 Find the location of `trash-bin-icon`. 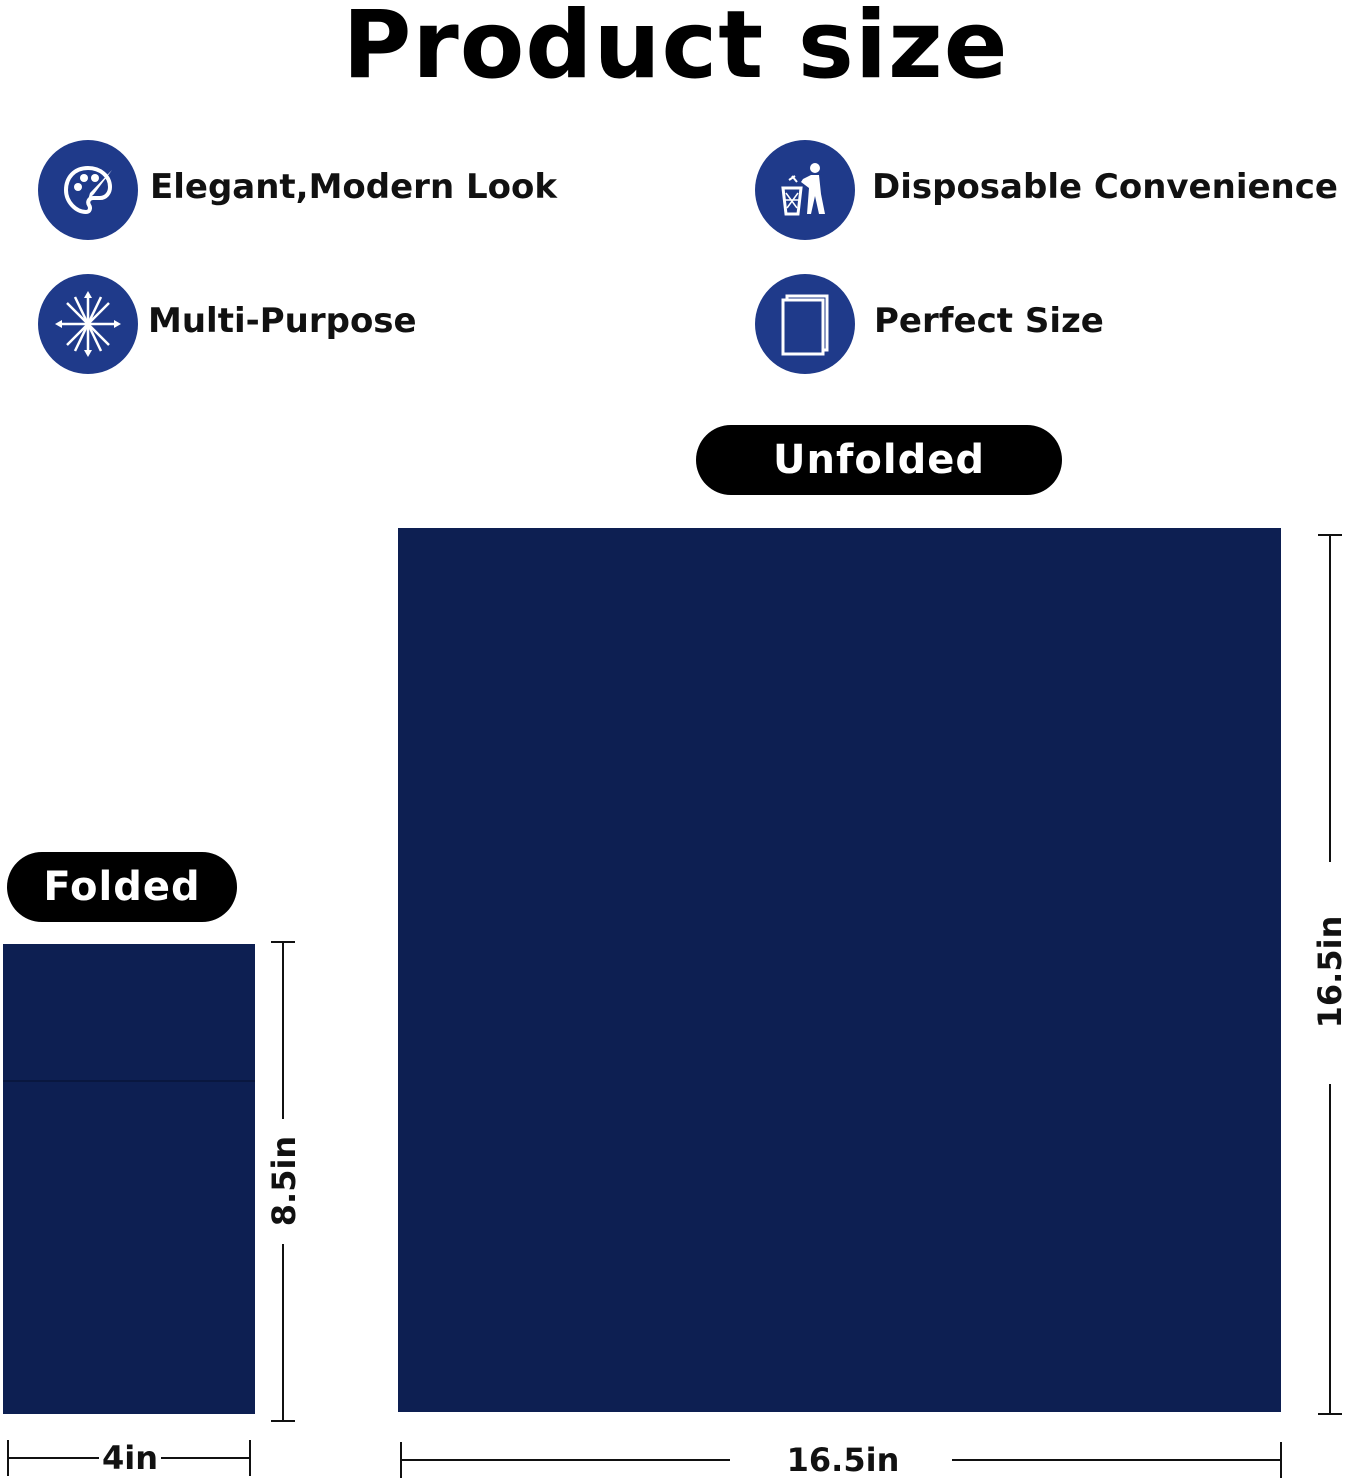

trash-bin-icon is located at coordinates (805, 190).